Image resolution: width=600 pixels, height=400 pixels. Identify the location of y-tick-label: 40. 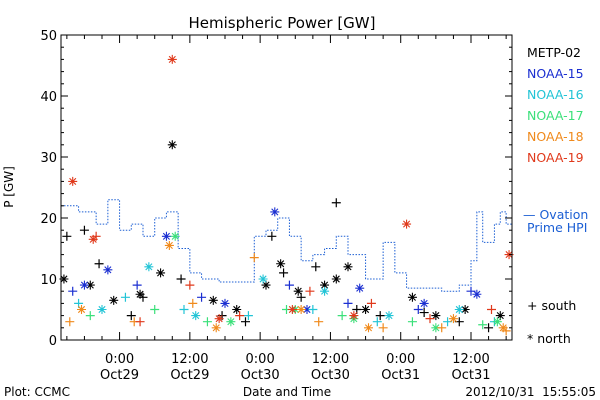
(48, 97).